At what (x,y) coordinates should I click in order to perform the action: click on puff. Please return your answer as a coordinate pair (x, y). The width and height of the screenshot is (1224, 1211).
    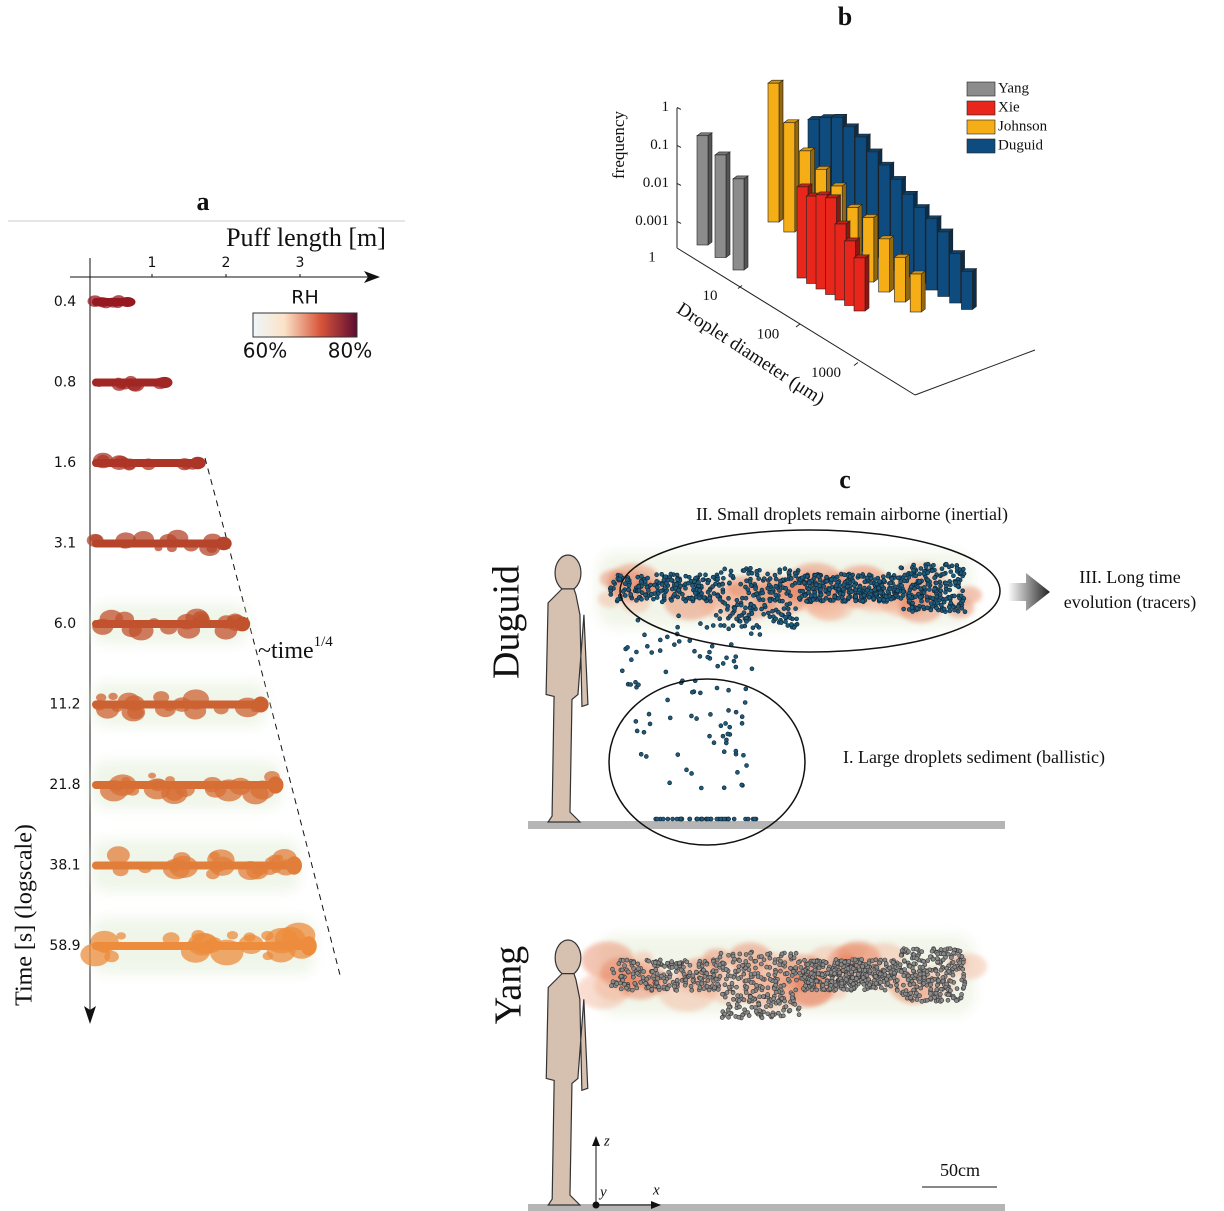
    Looking at the image, I should click on (111, 302).